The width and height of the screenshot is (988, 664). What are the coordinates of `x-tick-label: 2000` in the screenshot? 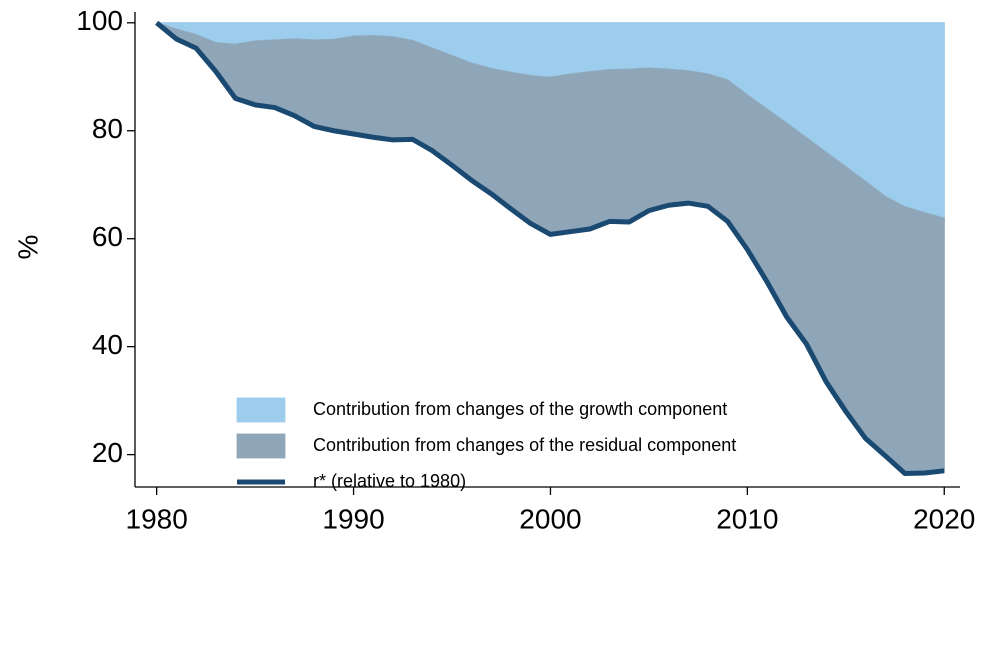 It's located at (550, 518).